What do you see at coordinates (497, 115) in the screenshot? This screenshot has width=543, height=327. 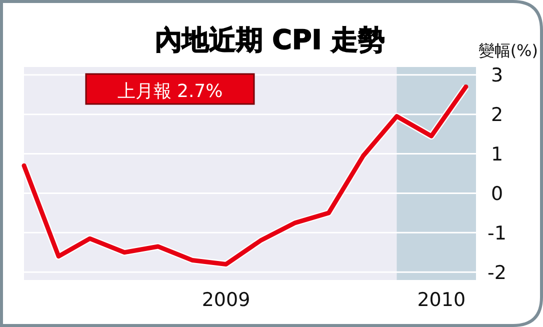 I see `y-tick-label: 2` at bounding box center [497, 115].